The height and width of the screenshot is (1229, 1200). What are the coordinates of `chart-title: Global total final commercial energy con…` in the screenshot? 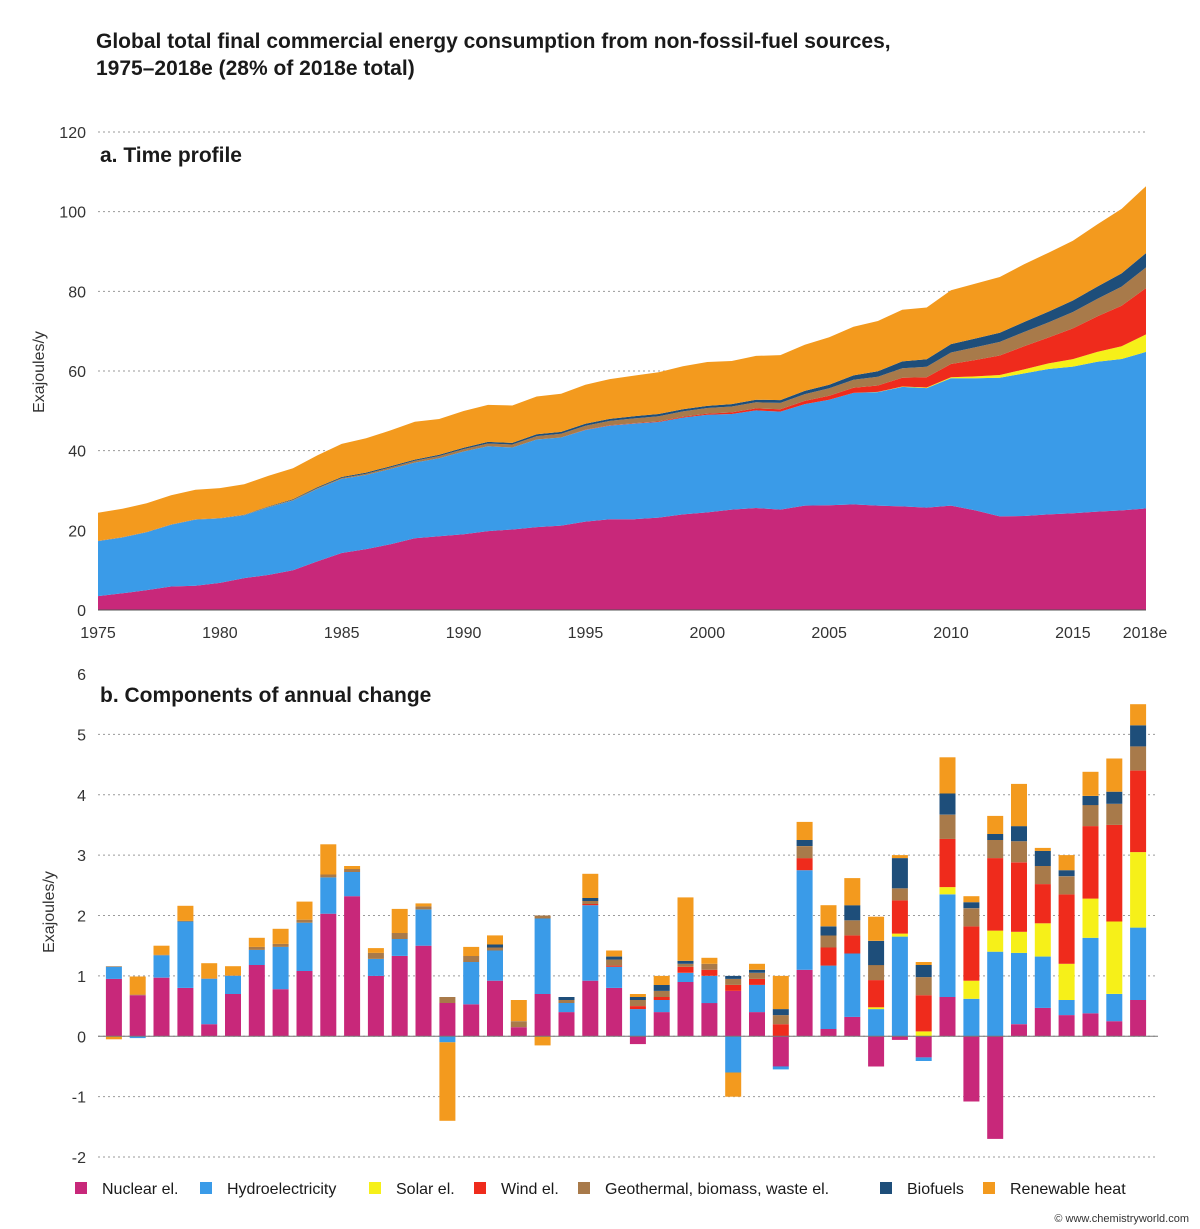 It's located at (493, 55).